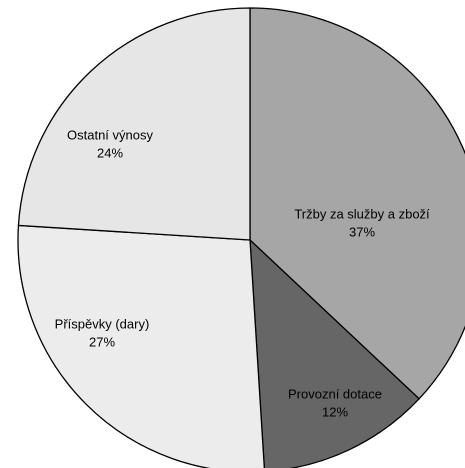 This screenshot has height=468, width=465. I want to click on slice-label: Provozní dotace, so click(335, 393).